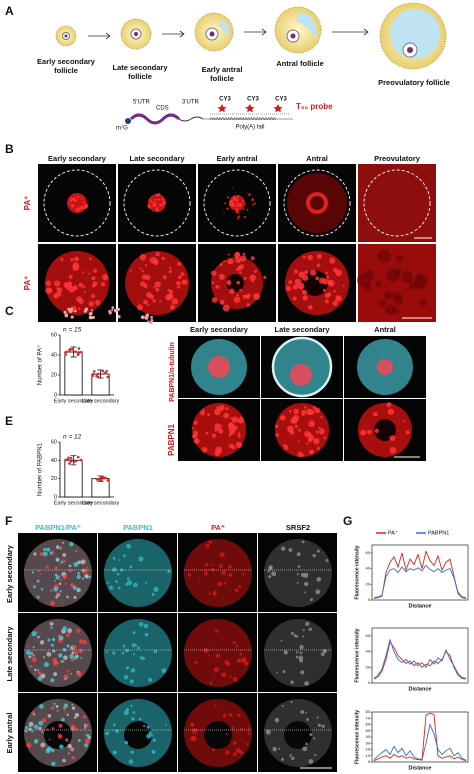 This screenshot has height=774, width=474. What do you see at coordinates (414, 82) in the screenshot?
I see `stage-label: Preovulatory follicle` at bounding box center [414, 82].